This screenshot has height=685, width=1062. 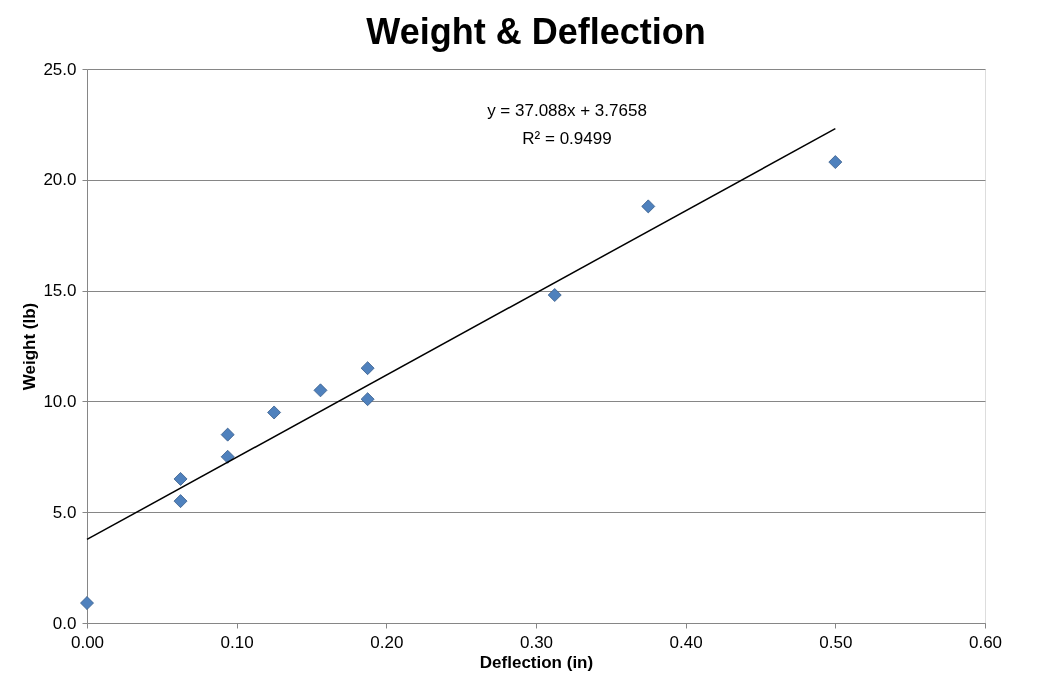 I want to click on y-tick-label: 10.0, so click(x=60, y=401).